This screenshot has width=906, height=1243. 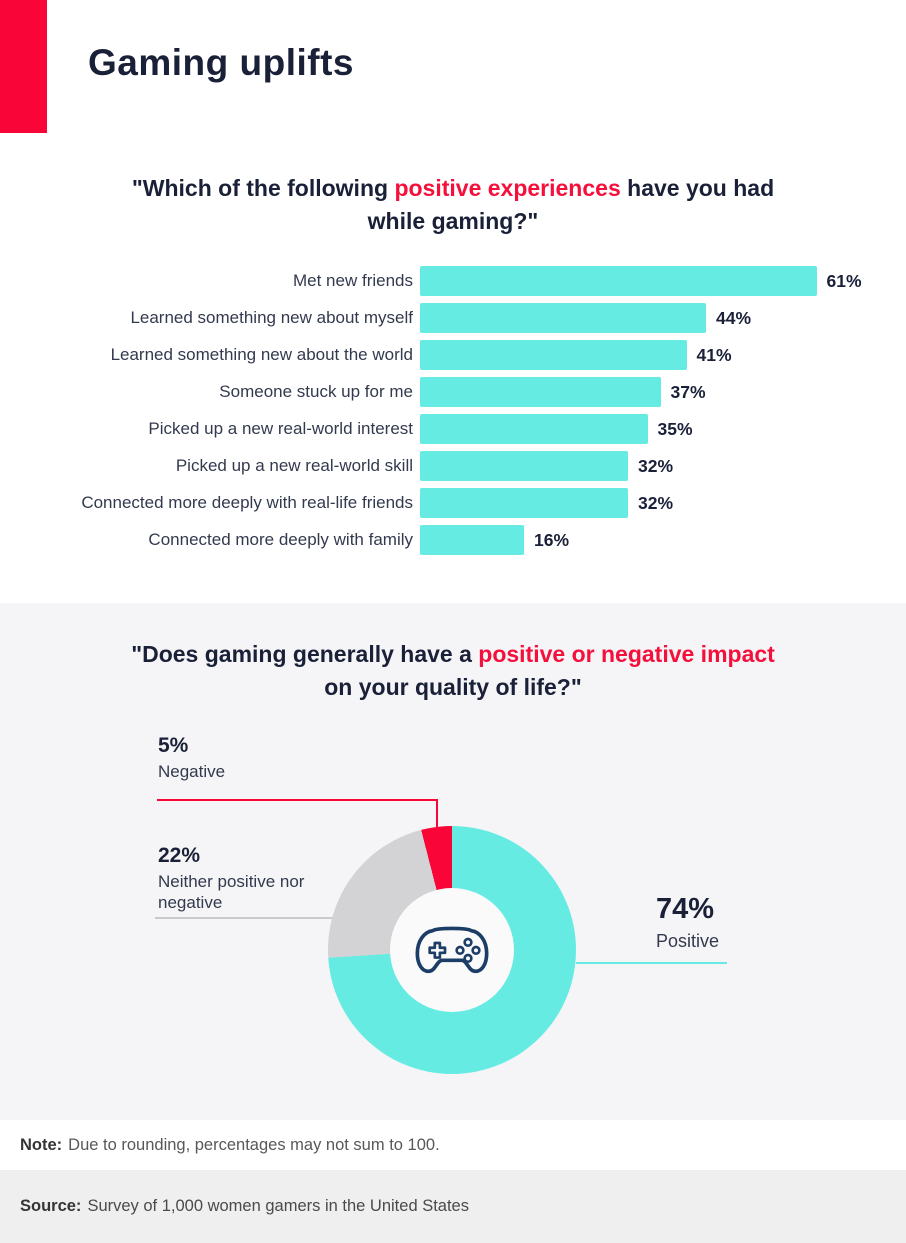 What do you see at coordinates (553, 355) in the screenshot?
I see `bar-learned-about-world` at bounding box center [553, 355].